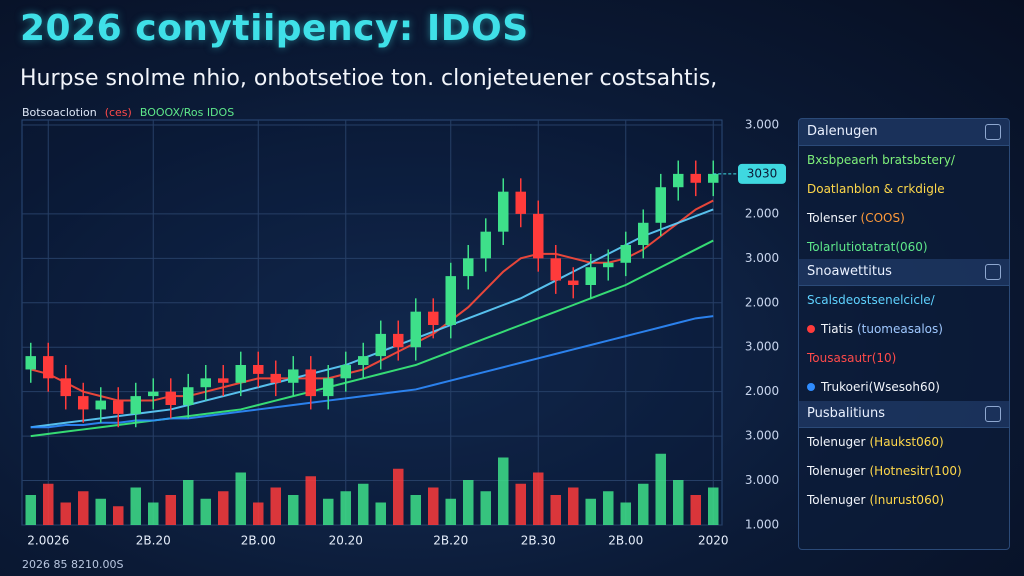  I want to click on panel-row: Tiatis (tuomeasalos), so click(904, 329).